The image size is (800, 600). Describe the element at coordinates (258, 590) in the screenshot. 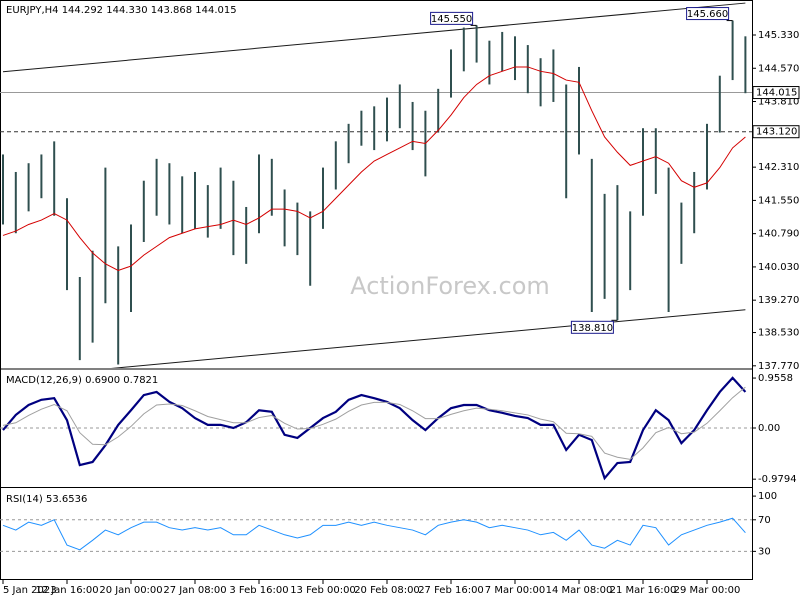

I see `x-tick-label: 3 Feb 16:00` at that location.